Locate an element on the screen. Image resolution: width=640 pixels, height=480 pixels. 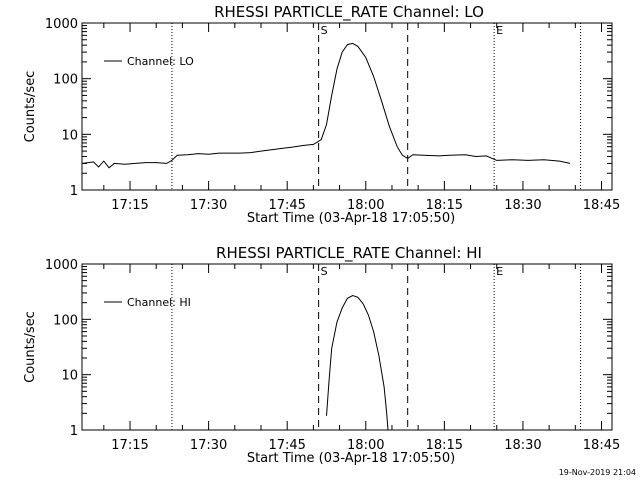
timestamp: 19-Nov-2019 21:04 is located at coordinates (597, 472).